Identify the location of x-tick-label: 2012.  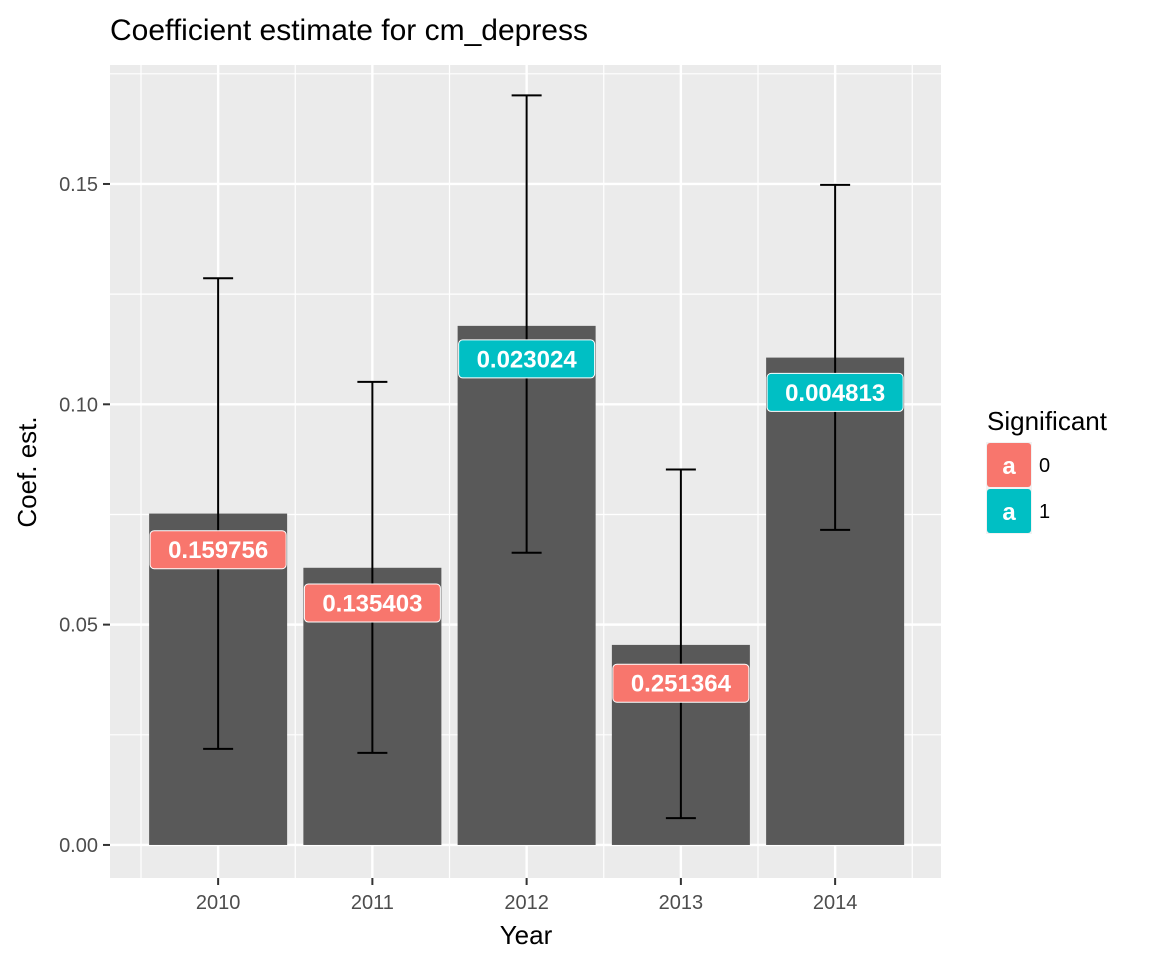
(526, 903).